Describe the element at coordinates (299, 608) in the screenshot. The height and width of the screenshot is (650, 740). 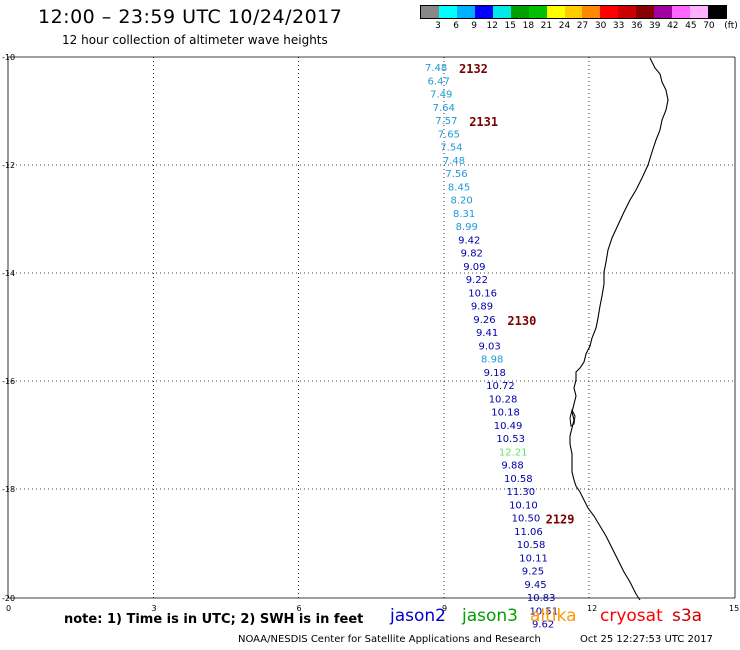
I see `x-tick-label: 6` at that location.